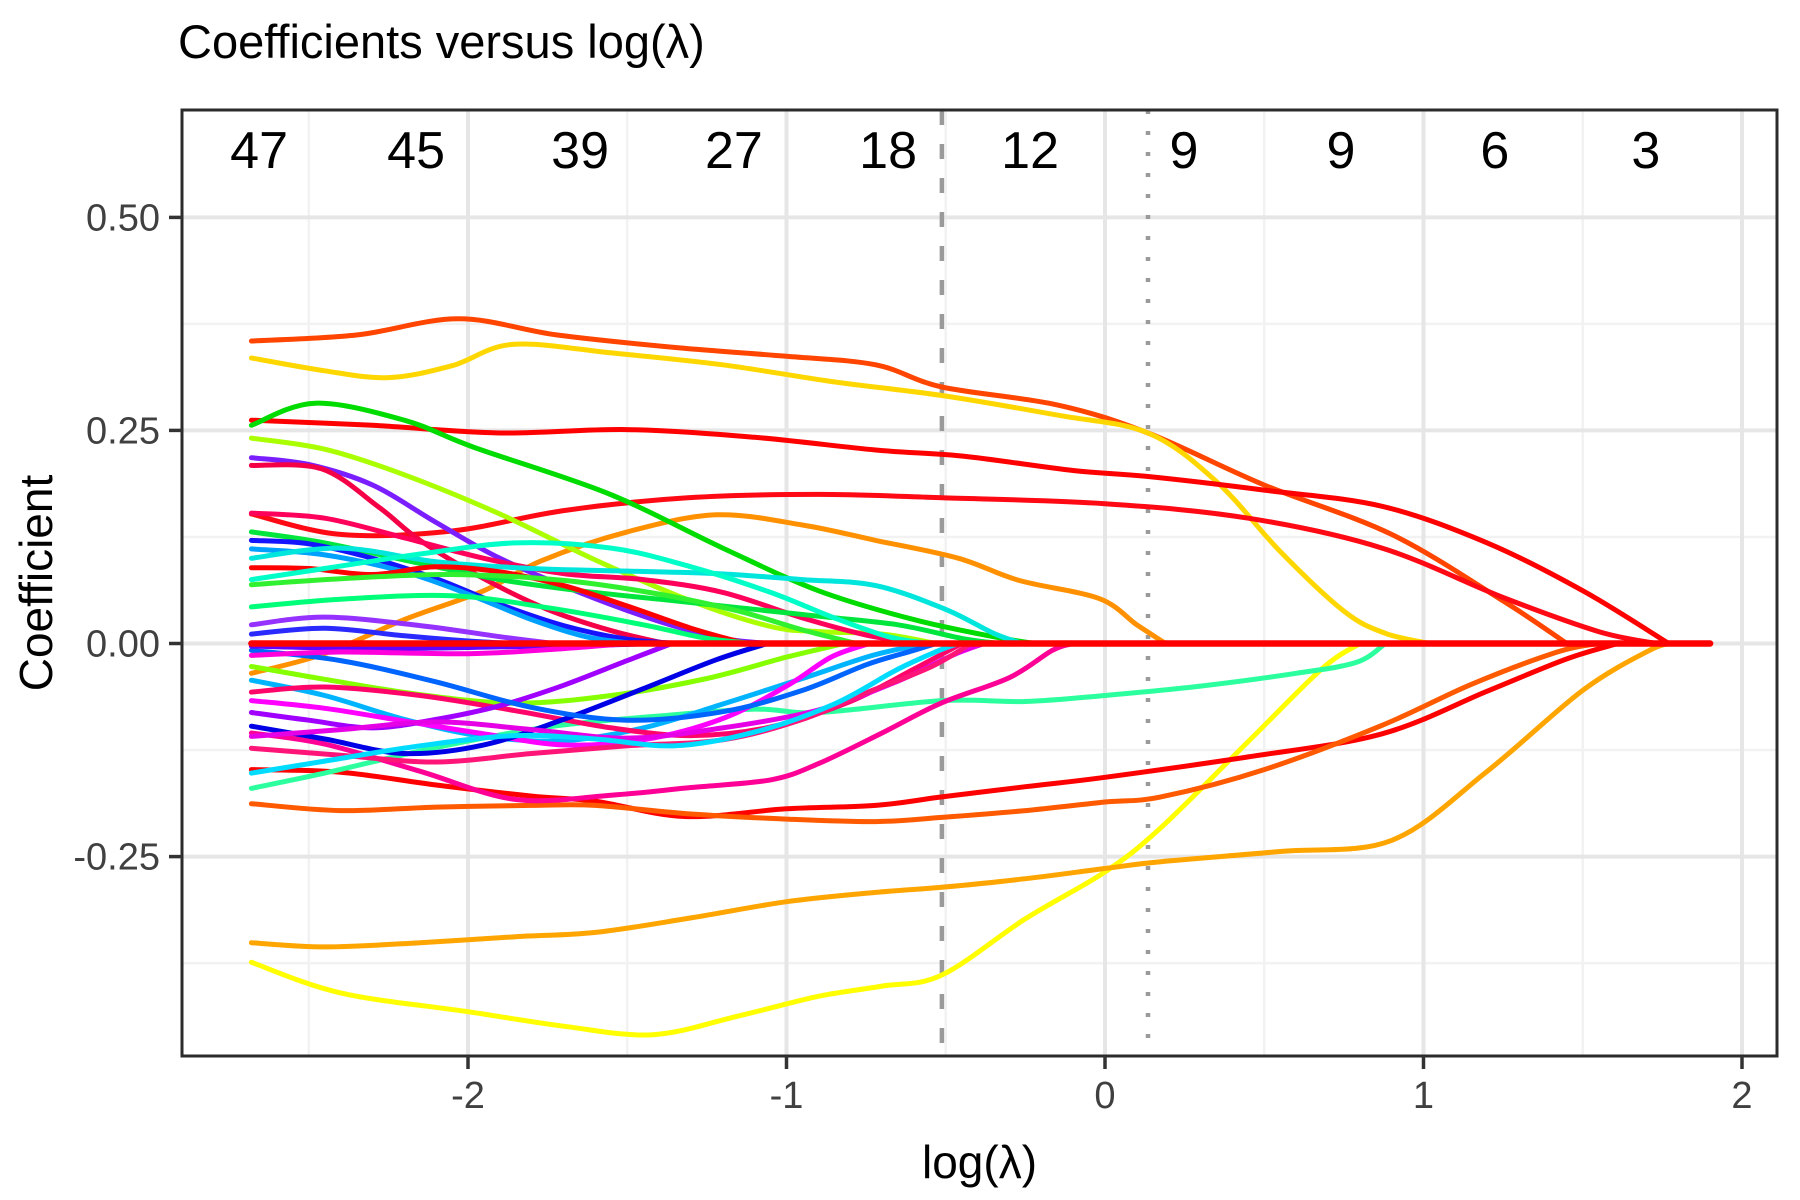  What do you see at coordinates (259, 151) in the screenshot?
I see `df-count-label: 47` at bounding box center [259, 151].